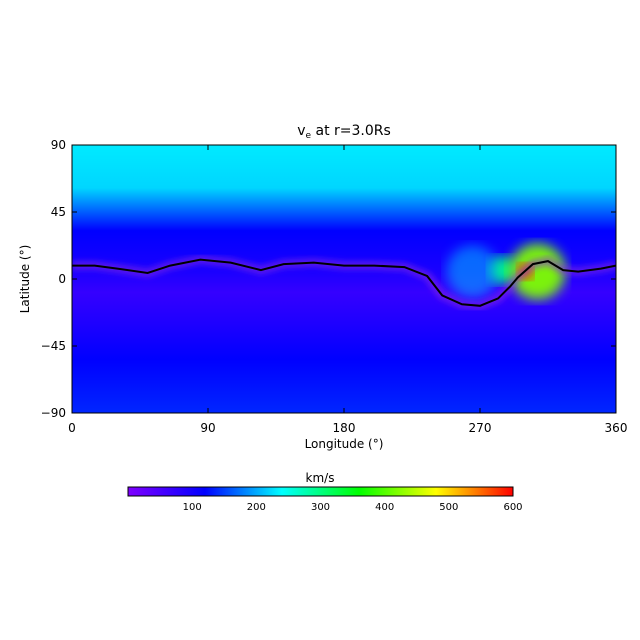 The width and height of the screenshot is (640, 640). Describe the element at coordinates (53, 413) in the screenshot. I see `y-tick-label: −90` at that location.